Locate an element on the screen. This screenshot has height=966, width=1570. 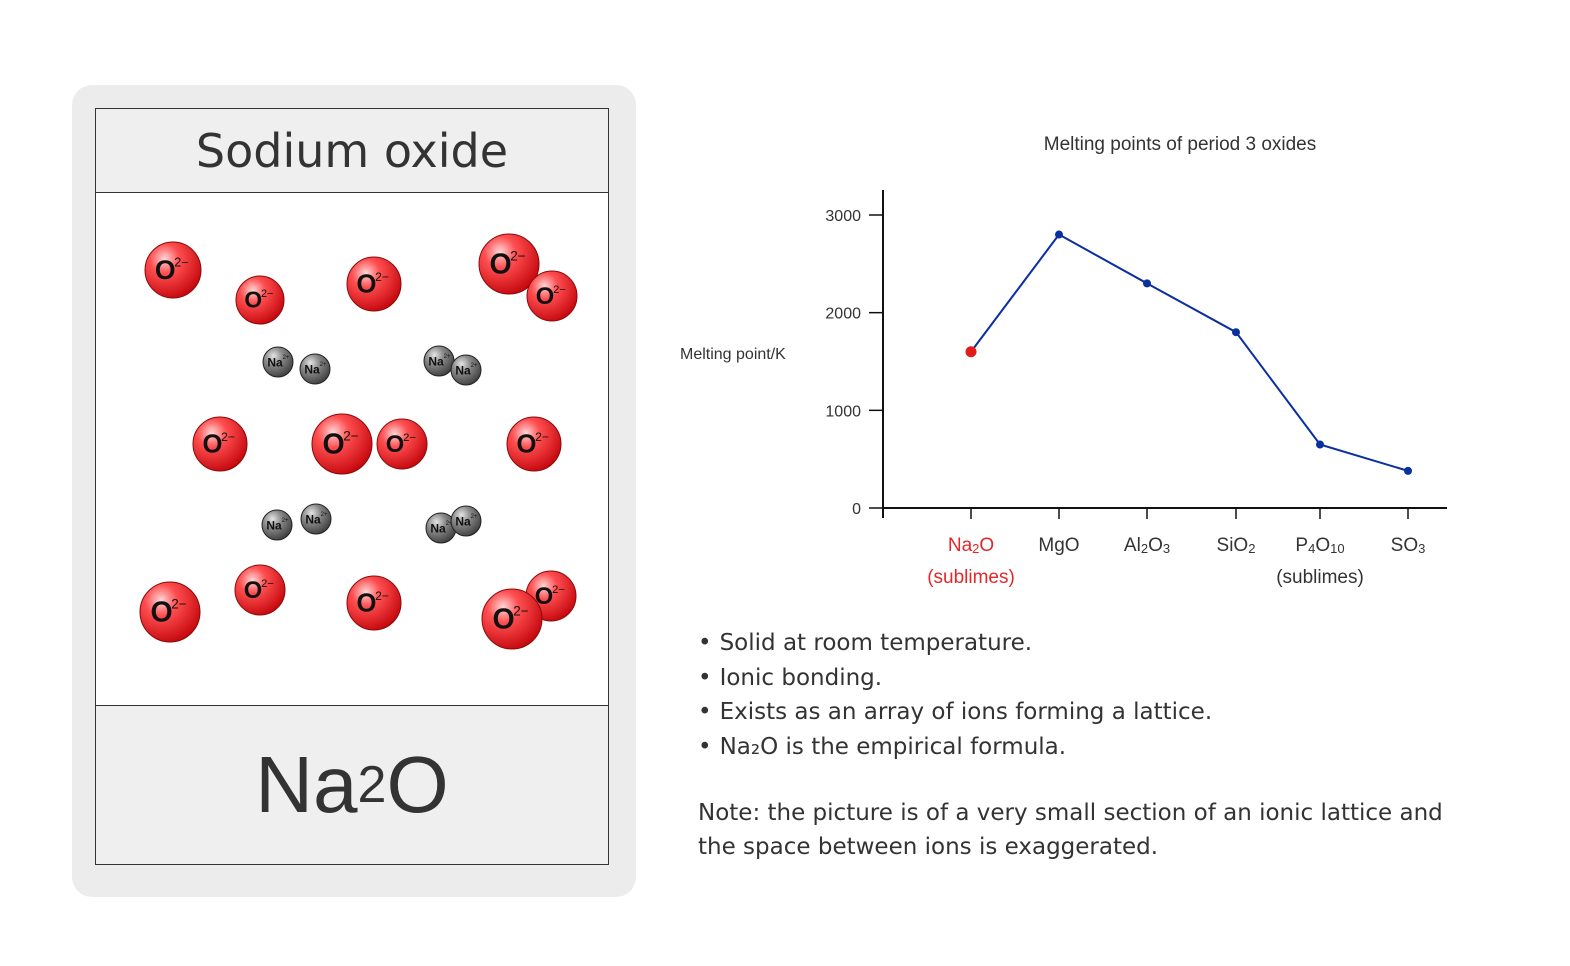
y-axis-label: Melting point/K is located at coordinates (733, 354).